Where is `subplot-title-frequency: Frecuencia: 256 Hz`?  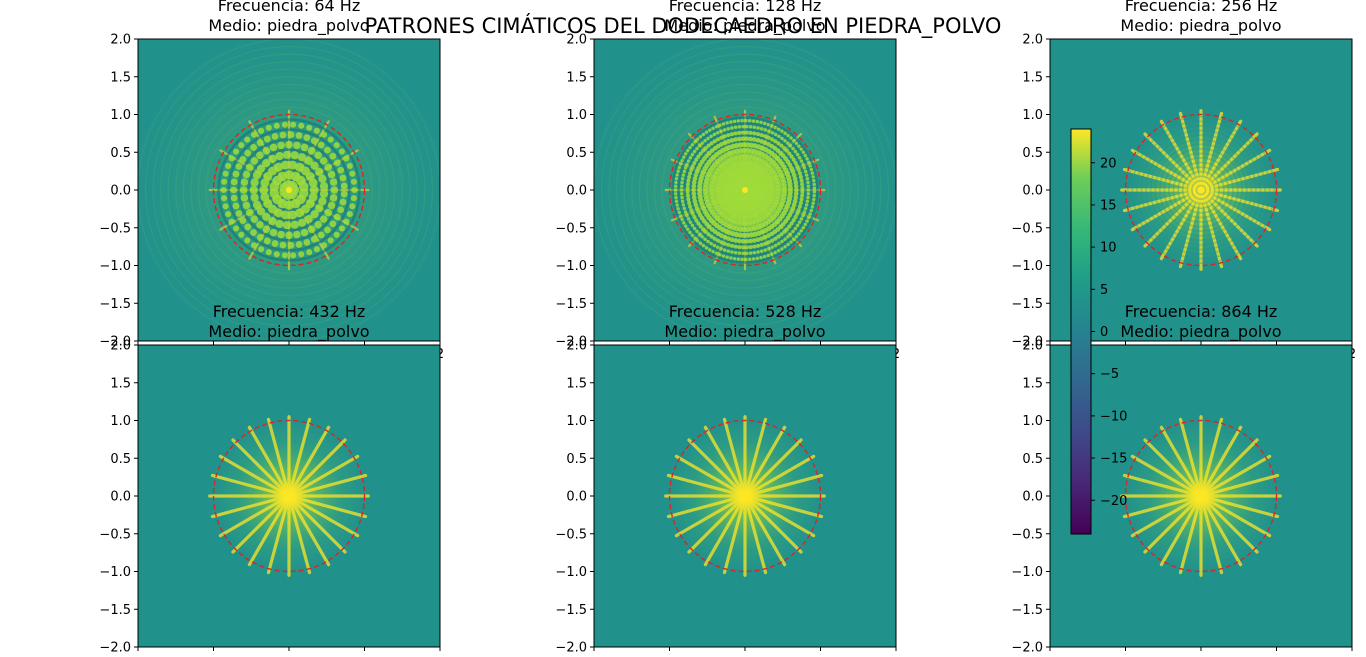 subplot-title-frequency: Frecuencia: 256 Hz is located at coordinates (1201, 7).